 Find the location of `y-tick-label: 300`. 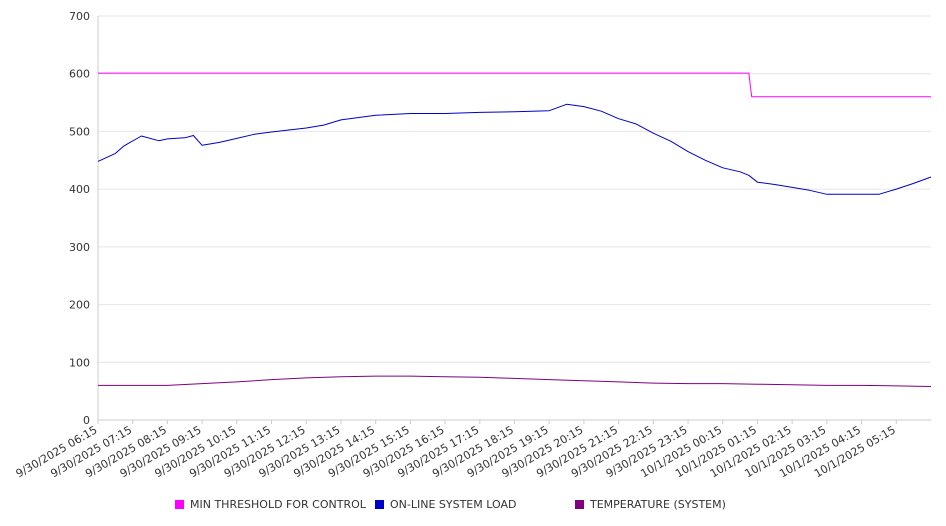

y-tick-label: 300 is located at coordinates (79, 247).